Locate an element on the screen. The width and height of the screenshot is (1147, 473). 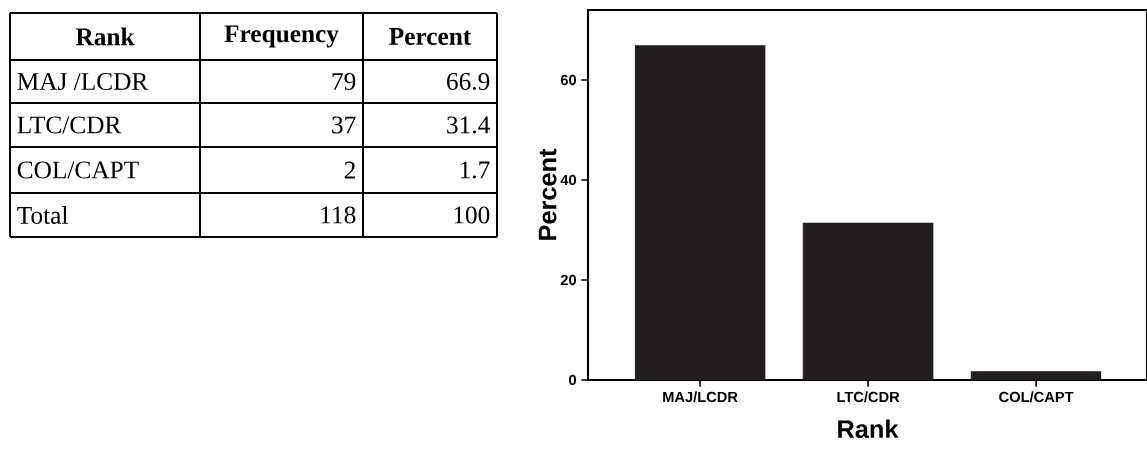
data-label: 37 is located at coordinates (344, 125).